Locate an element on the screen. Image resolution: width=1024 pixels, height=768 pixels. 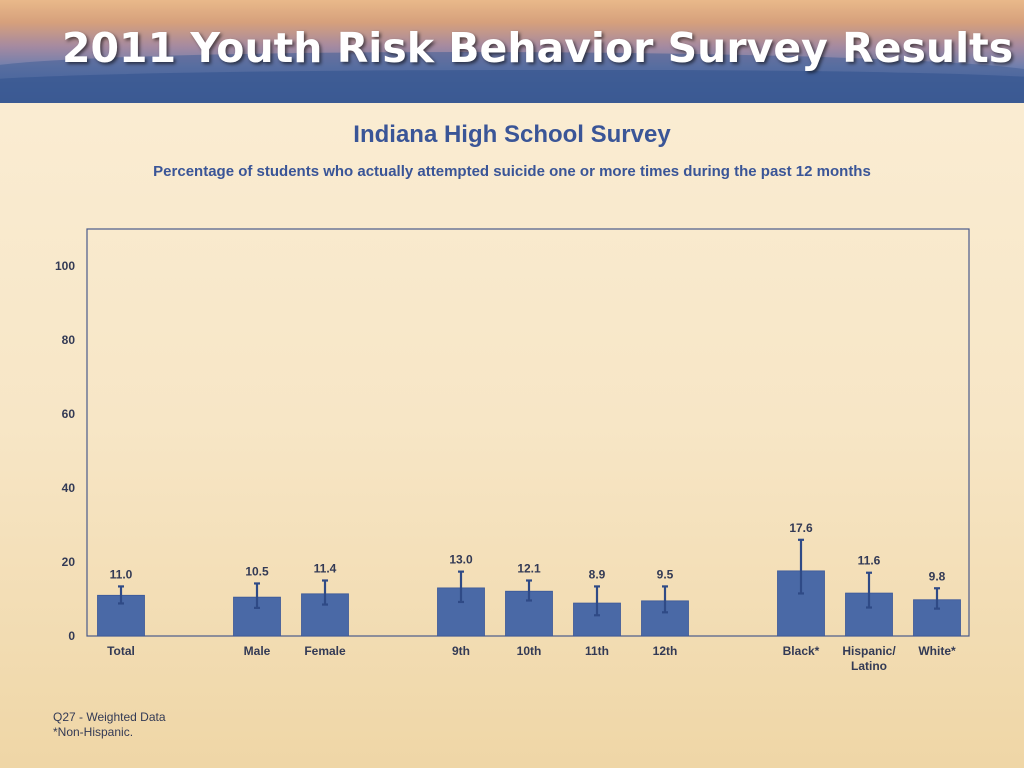
x-tick-label: Hispanic/ is located at coordinates (869, 651).